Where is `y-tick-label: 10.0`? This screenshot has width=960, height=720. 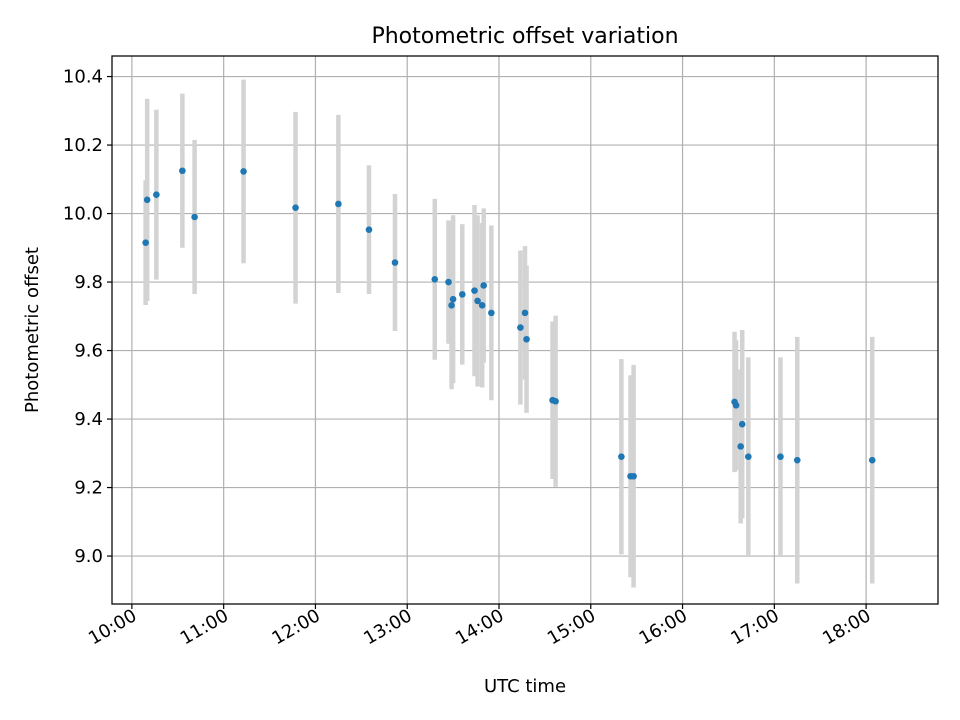
y-tick-label: 10.0 is located at coordinates (83, 214).